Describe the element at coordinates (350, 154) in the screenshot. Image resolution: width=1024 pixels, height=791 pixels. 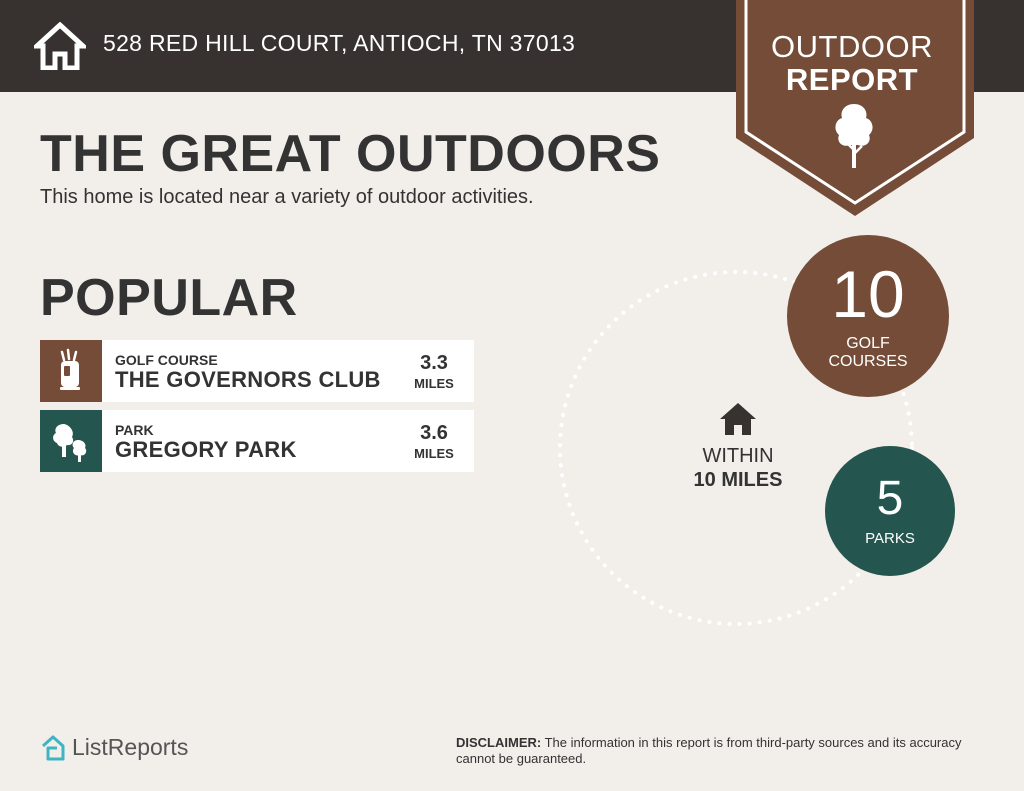
I see `page-title: THE GREAT OUTDOORS` at that location.